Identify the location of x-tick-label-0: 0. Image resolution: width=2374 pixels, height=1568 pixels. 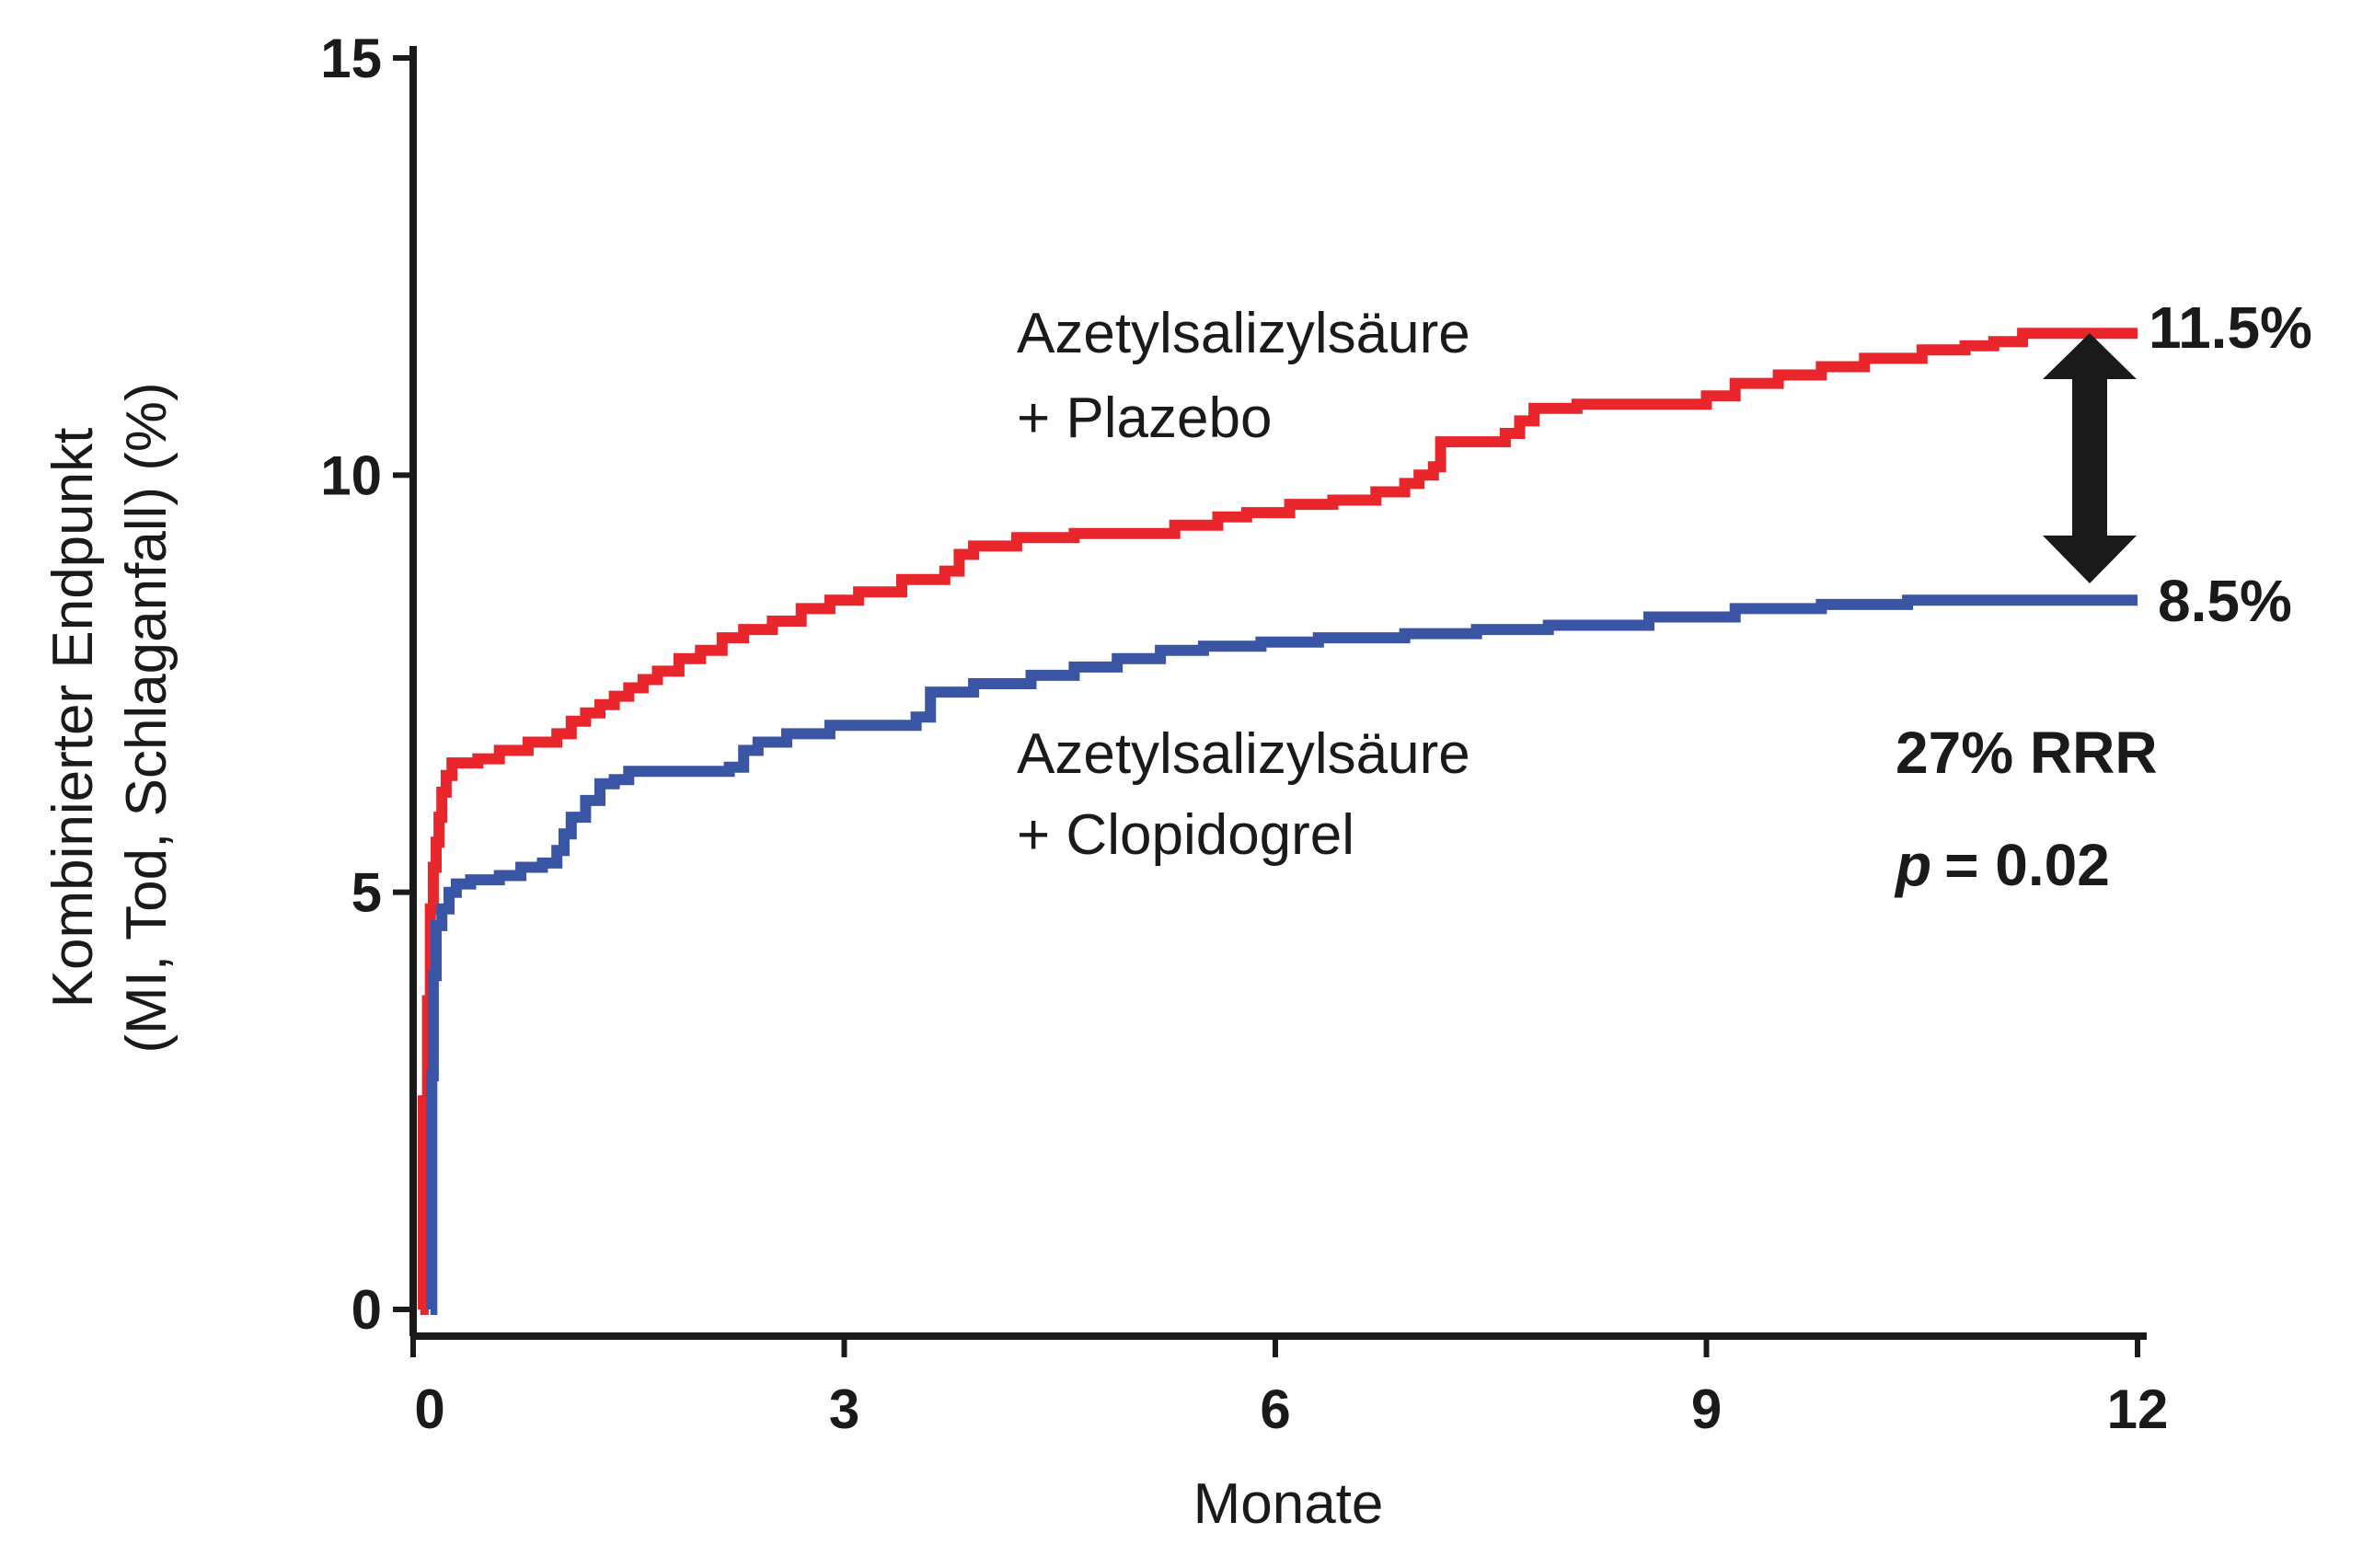
(429, 1409).